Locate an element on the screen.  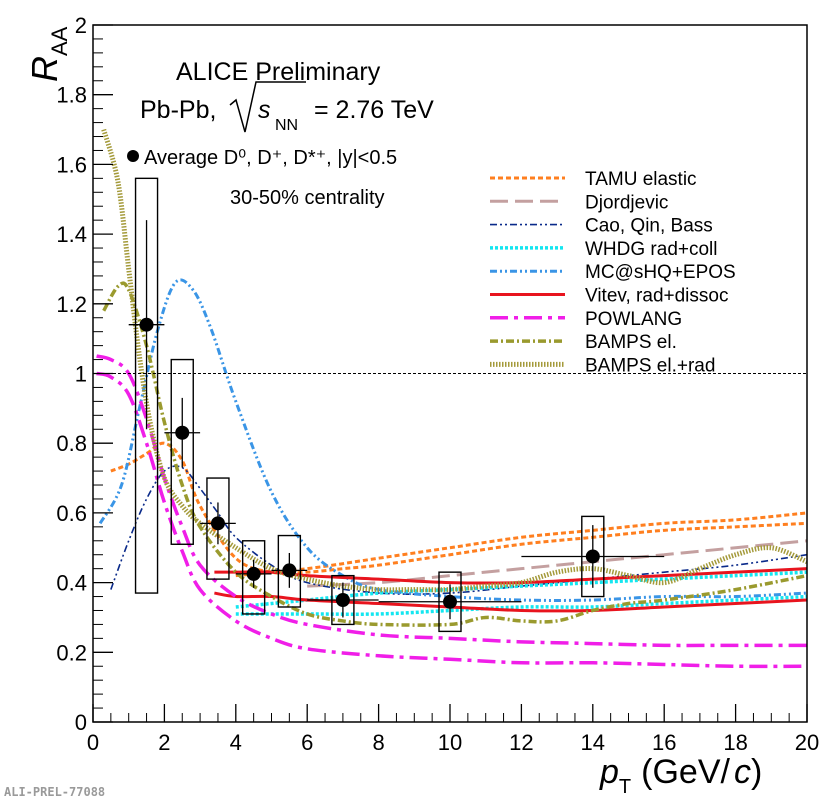
svg-text: NN is located at coordinates (286, 125).